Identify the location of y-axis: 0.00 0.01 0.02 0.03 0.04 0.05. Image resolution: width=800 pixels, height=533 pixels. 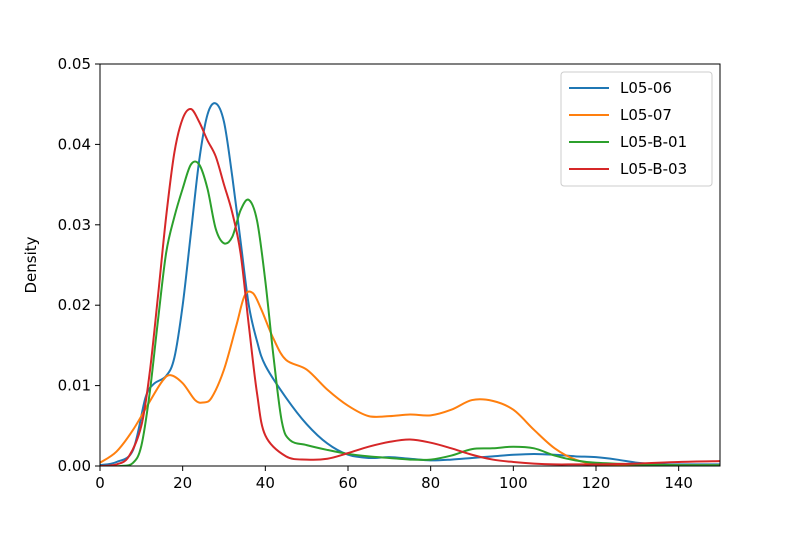
(79, 265).